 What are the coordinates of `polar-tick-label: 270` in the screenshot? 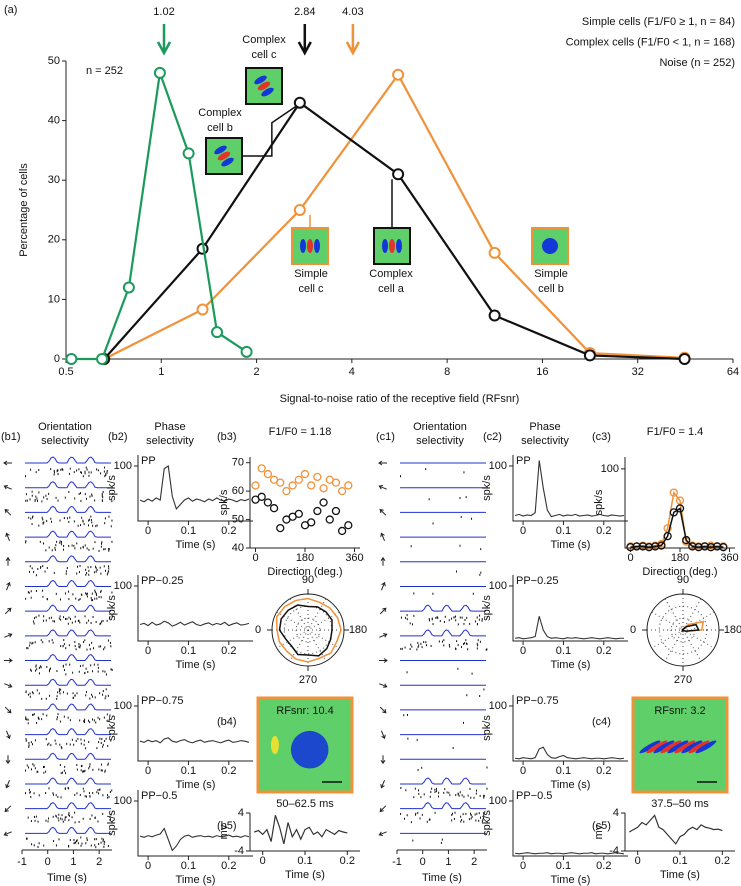 It's located at (683, 680).